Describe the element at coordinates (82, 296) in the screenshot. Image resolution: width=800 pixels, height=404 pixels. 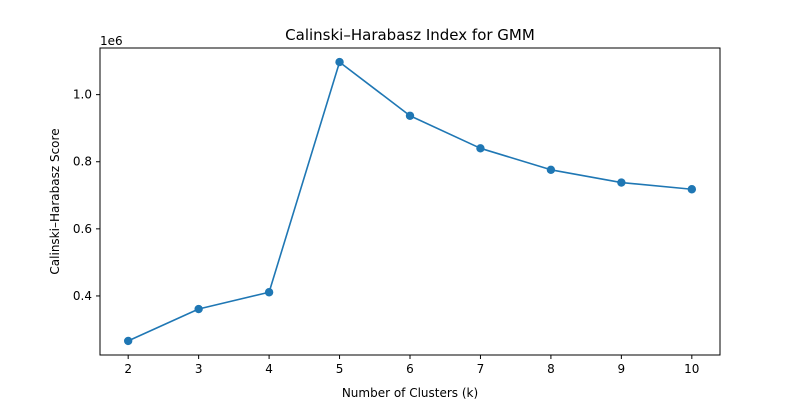
I see `y-tick-label: 0.4` at that location.